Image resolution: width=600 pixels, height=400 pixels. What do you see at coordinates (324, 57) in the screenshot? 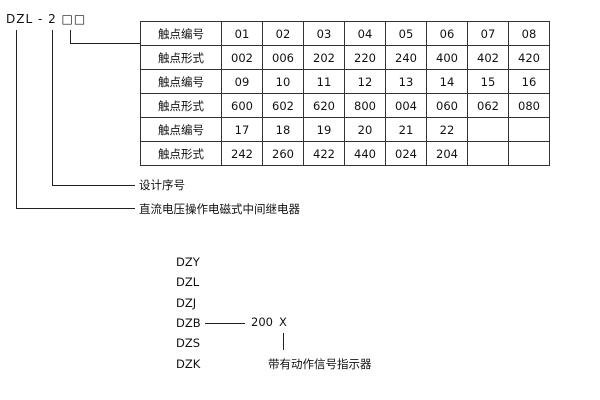
I see `table-cell: 202` at bounding box center [324, 57].